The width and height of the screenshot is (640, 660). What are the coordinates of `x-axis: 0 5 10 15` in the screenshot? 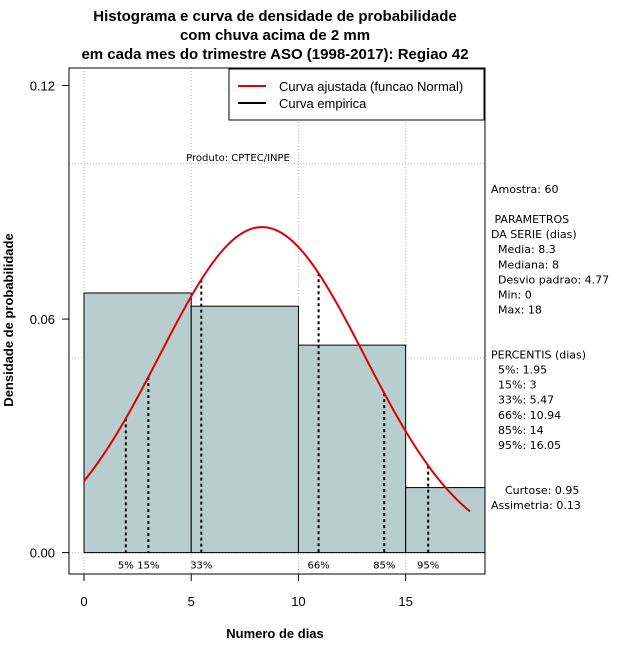 It's located at (246, 591).